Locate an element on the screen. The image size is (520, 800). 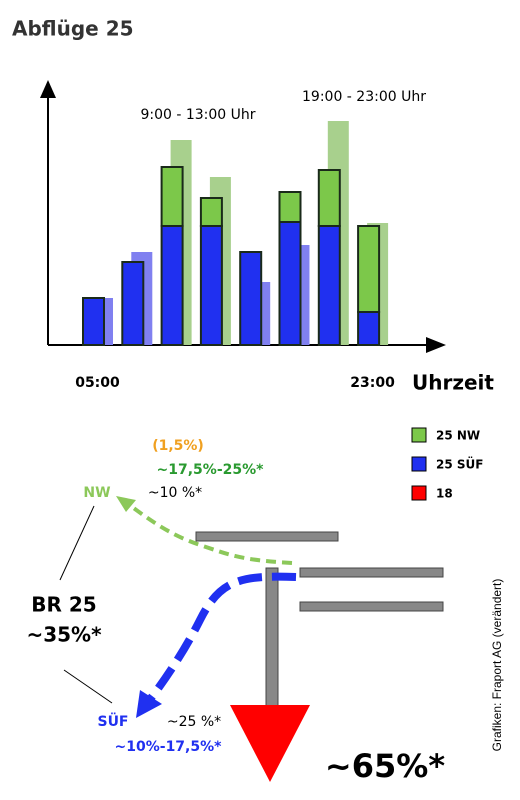
nw-extra: (1,5%) is located at coordinates (178, 446).